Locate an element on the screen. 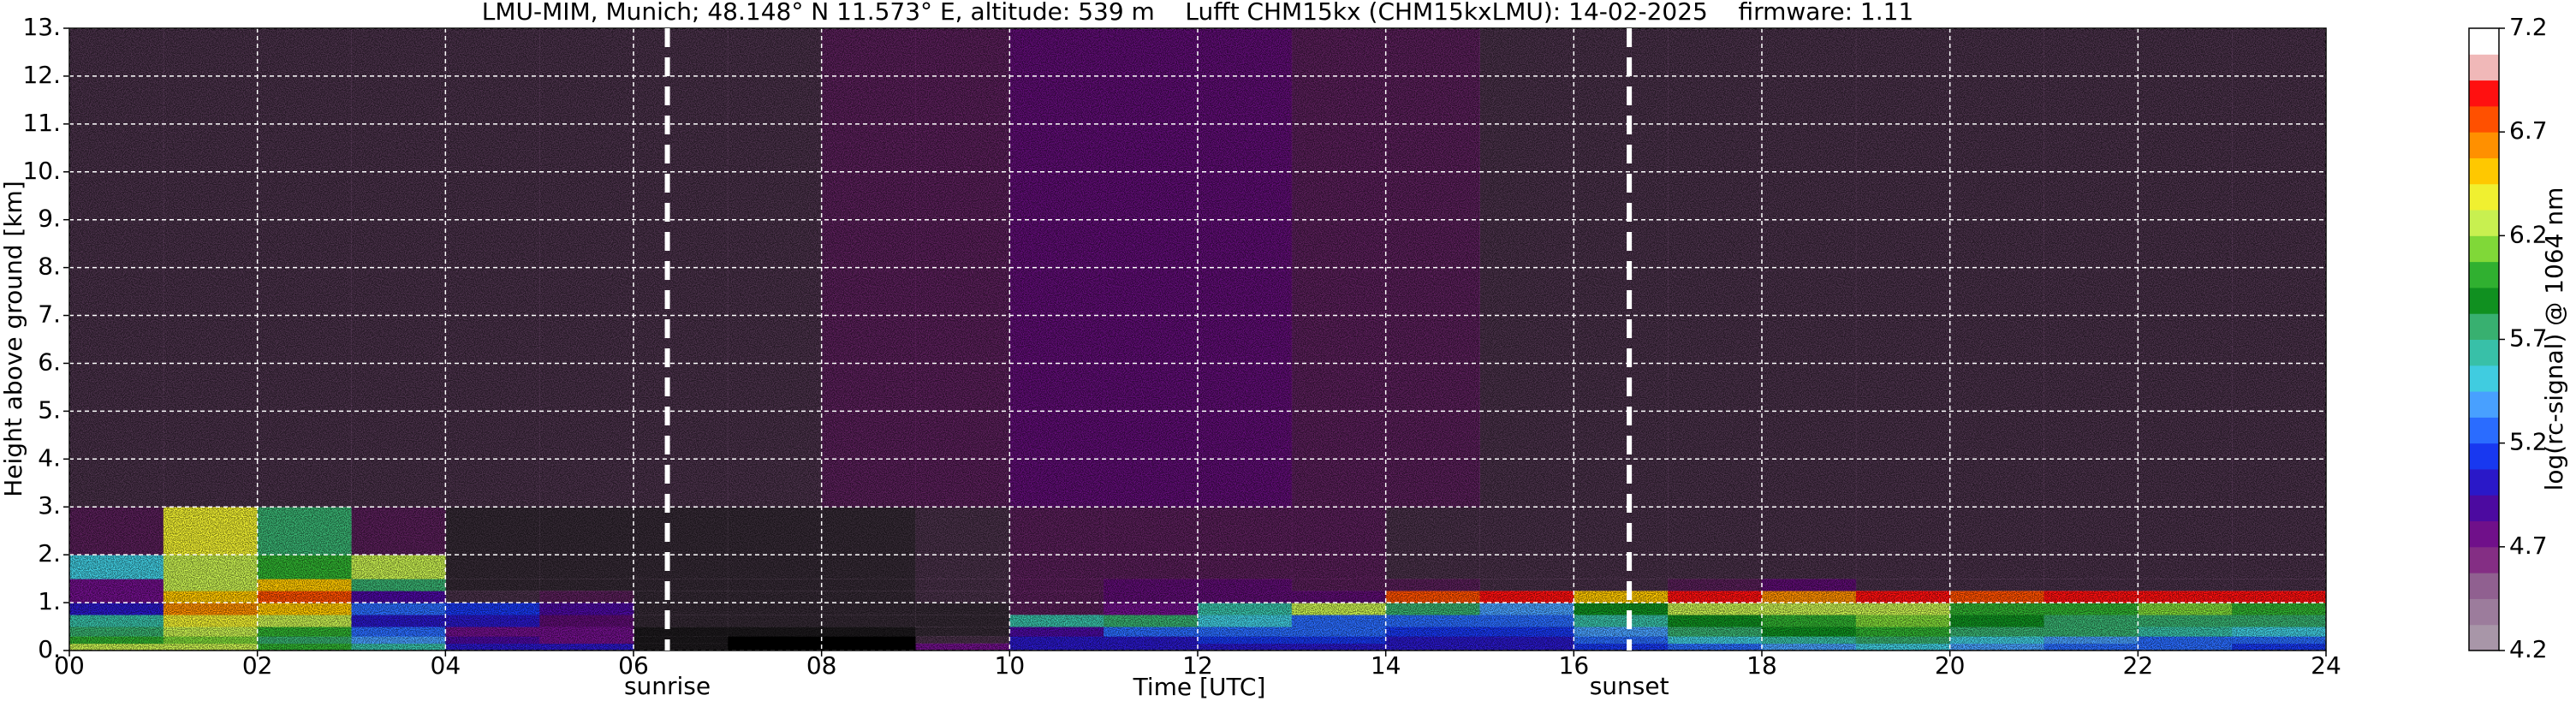  y-tick-label: 1. is located at coordinates (49, 601).